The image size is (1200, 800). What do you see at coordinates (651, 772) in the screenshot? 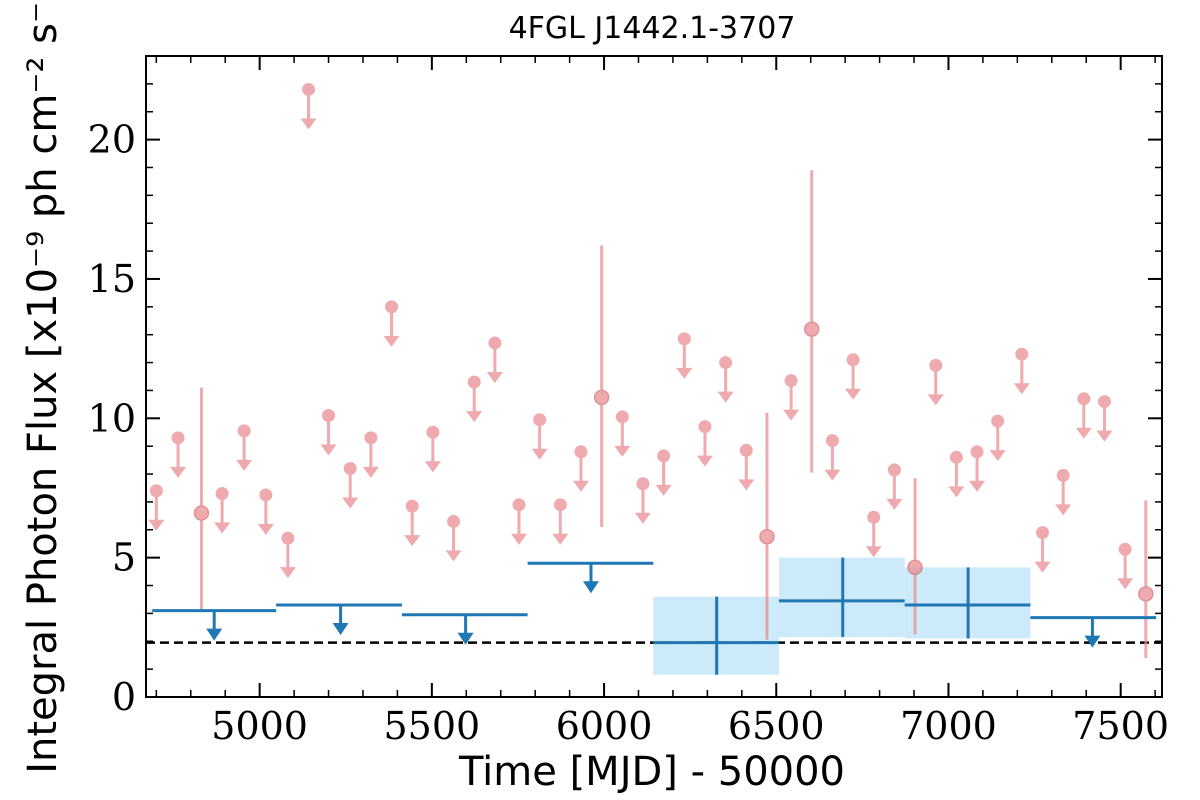
I see `x-axis-label: Time [MJD] - 50000` at bounding box center [651, 772].